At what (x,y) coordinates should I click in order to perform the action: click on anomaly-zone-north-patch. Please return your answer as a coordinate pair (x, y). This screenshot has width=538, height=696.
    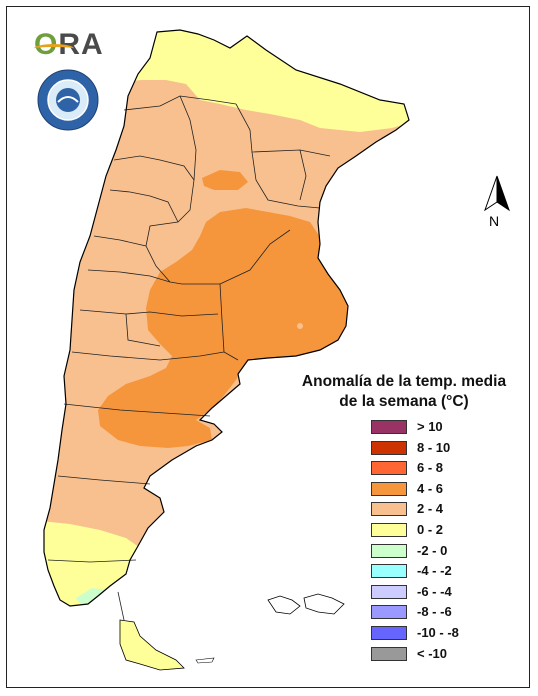
    Looking at the image, I should click on (225, 180).